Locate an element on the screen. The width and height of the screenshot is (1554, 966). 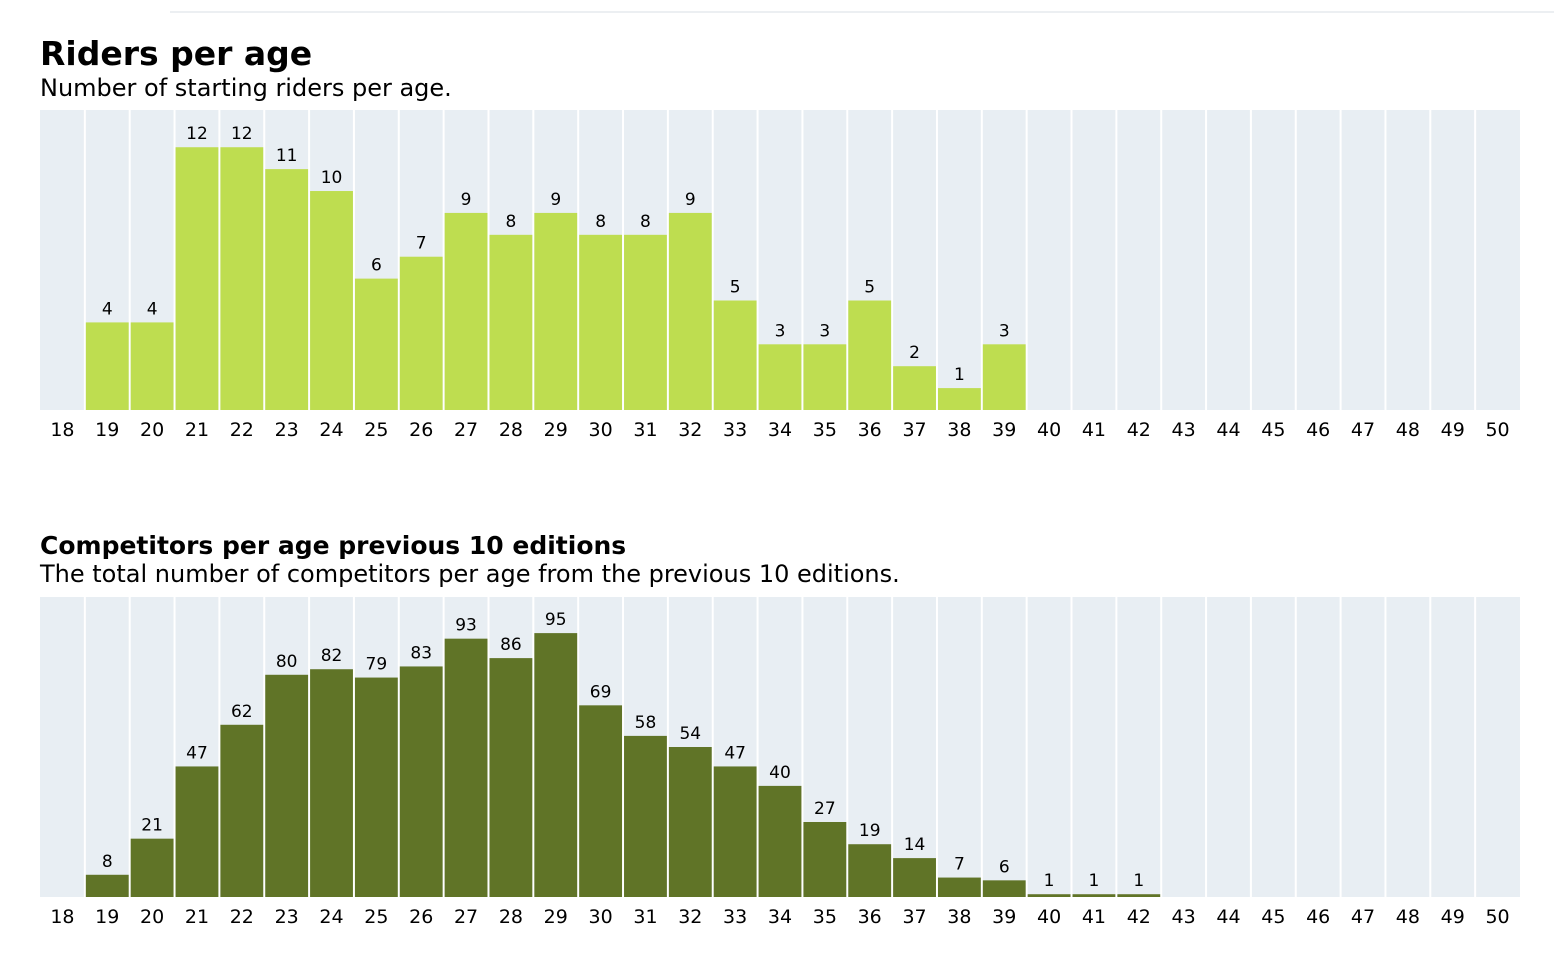
x-tick-label: 48 is located at coordinates (1408, 917).